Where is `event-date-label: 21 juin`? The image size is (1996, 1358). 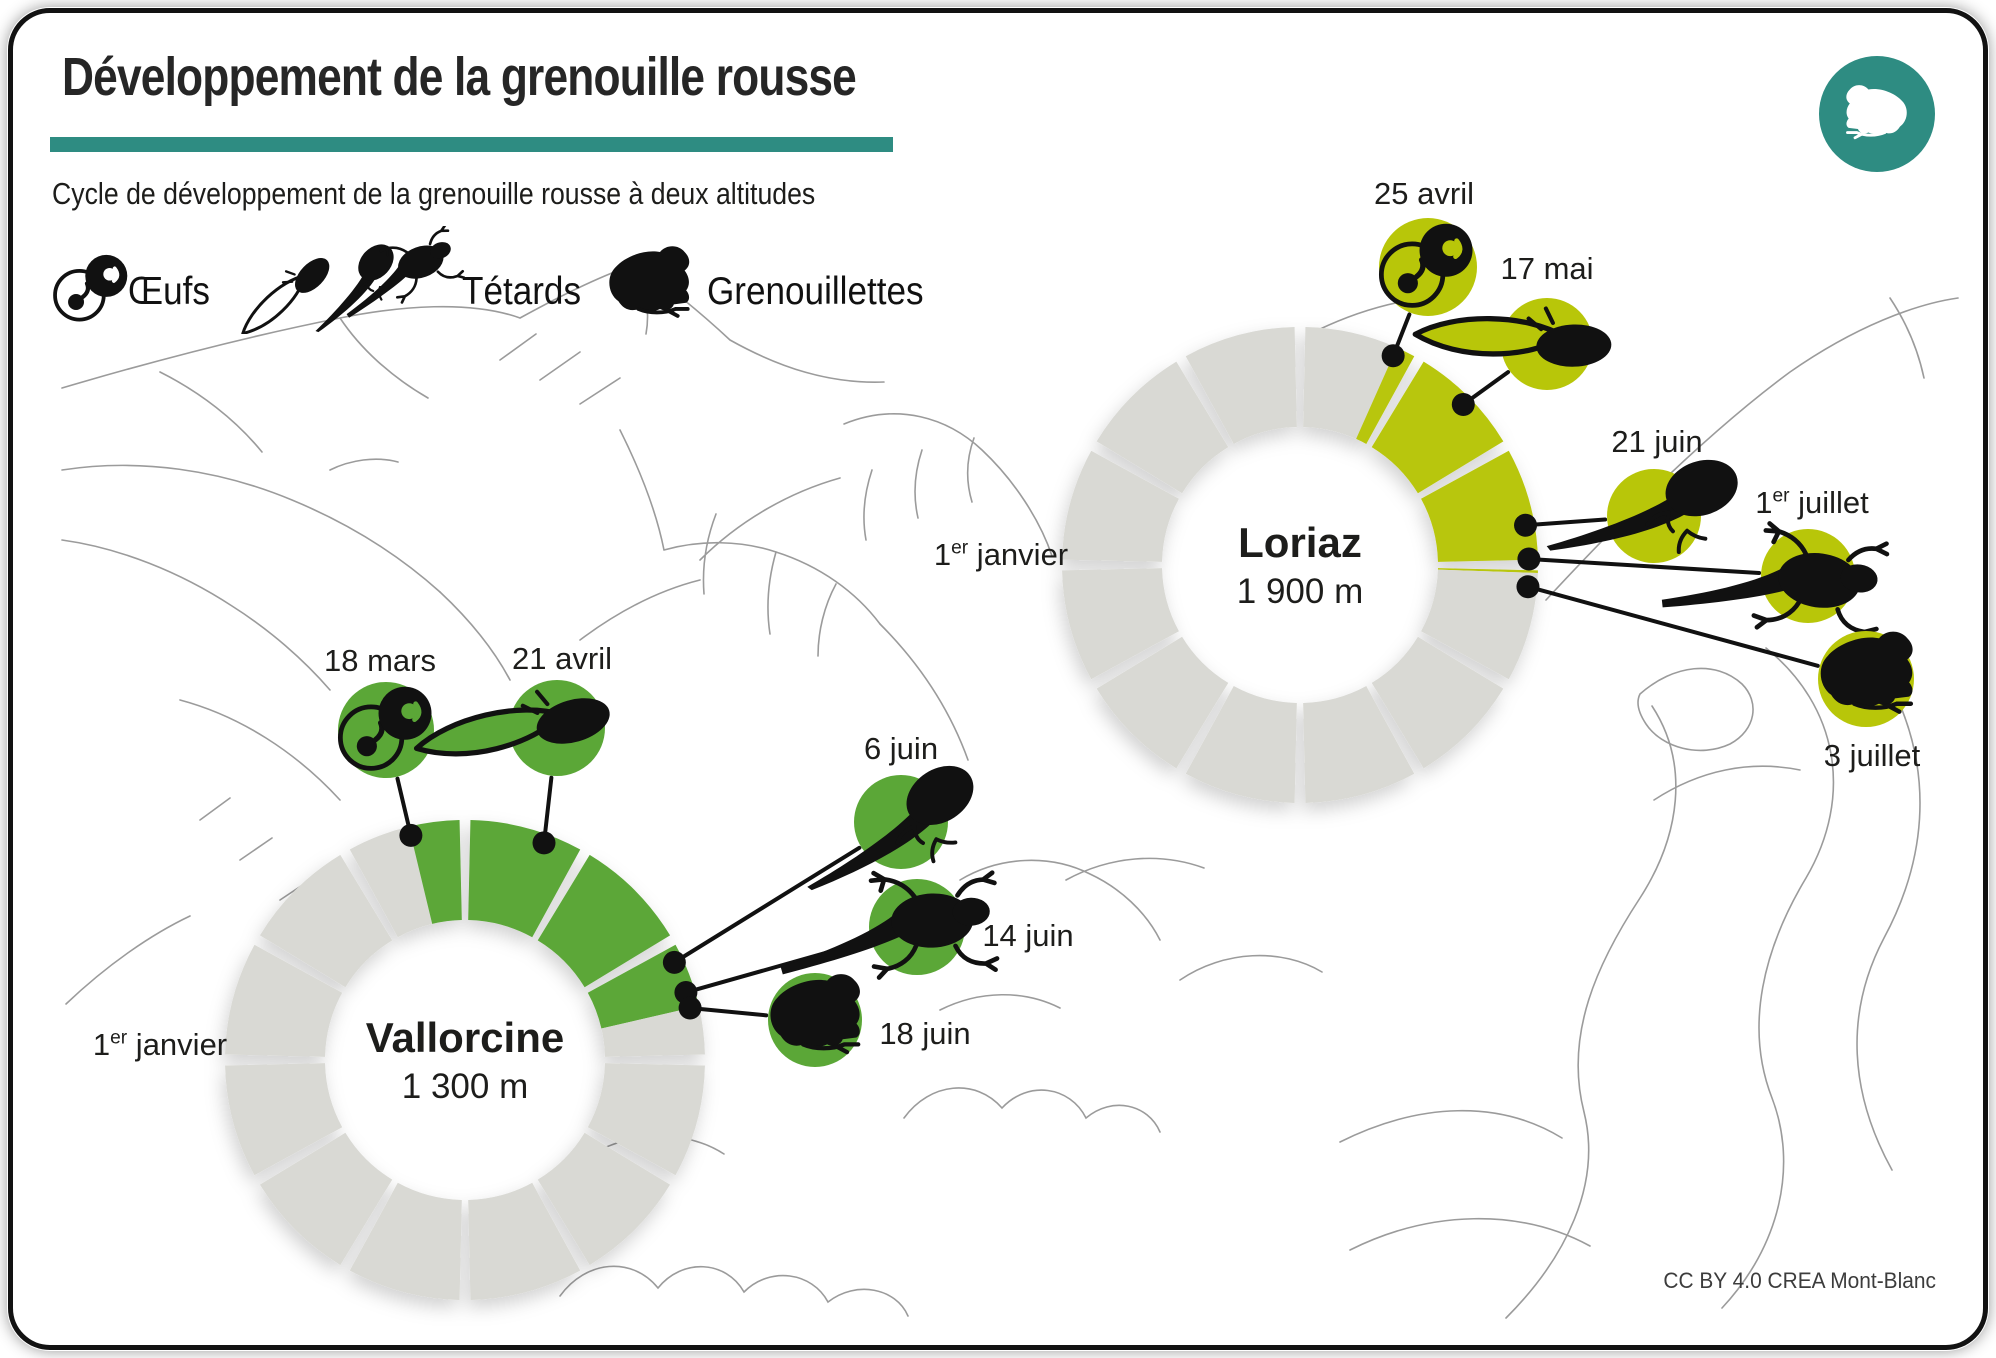
event-date-label: 21 juin is located at coordinates (1657, 441).